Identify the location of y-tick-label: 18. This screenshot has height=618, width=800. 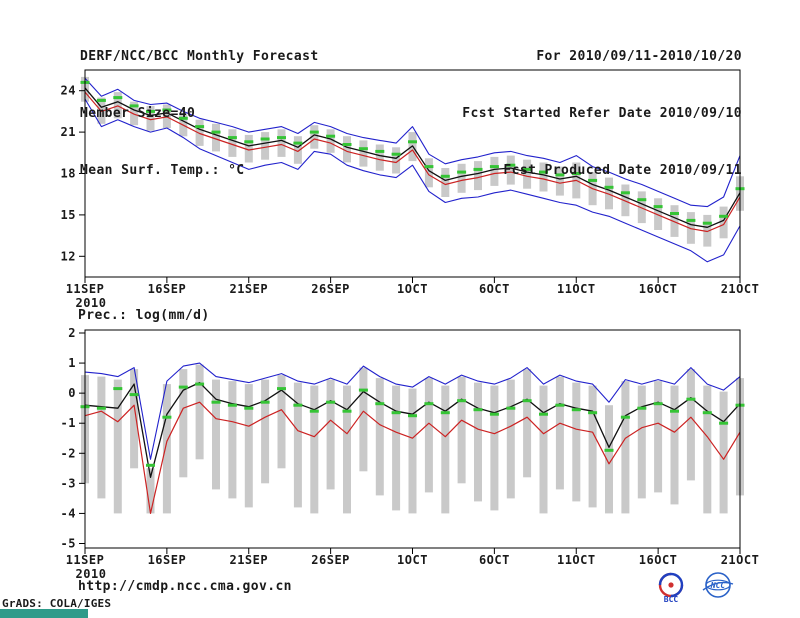
(68, 174).